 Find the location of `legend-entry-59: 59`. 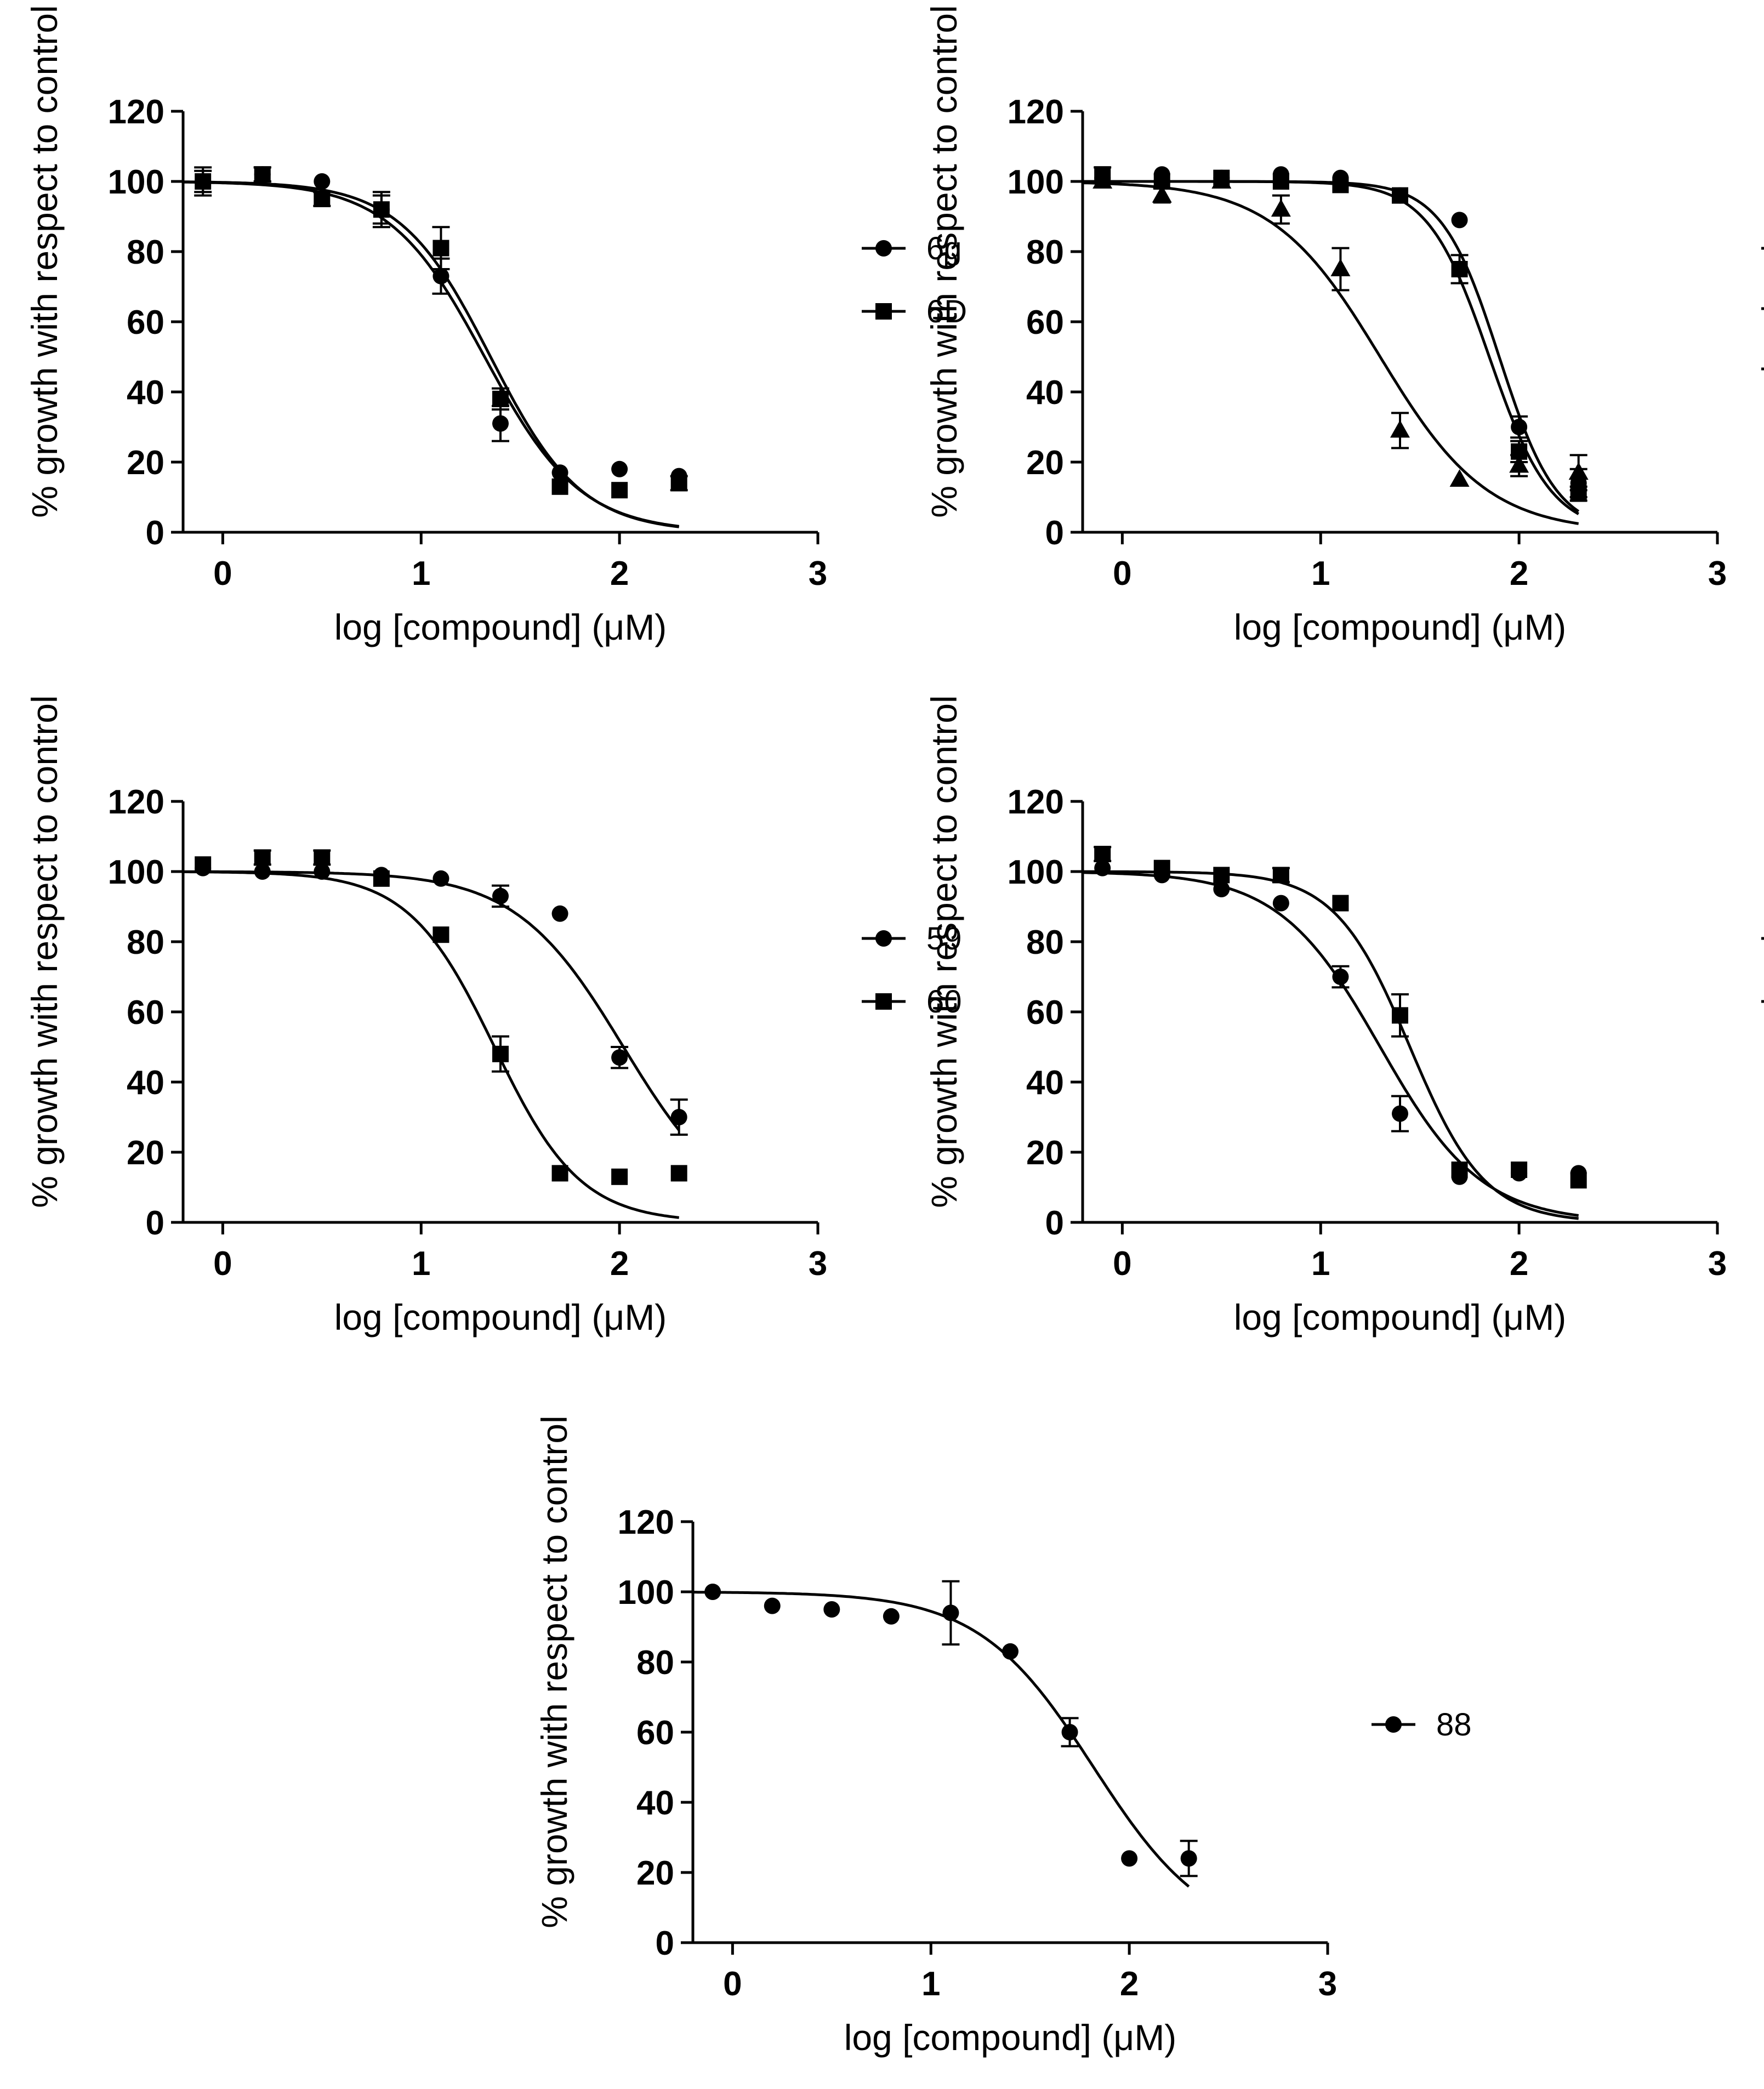

legend-entry-59: 59 is located at coordinates (912, 939).